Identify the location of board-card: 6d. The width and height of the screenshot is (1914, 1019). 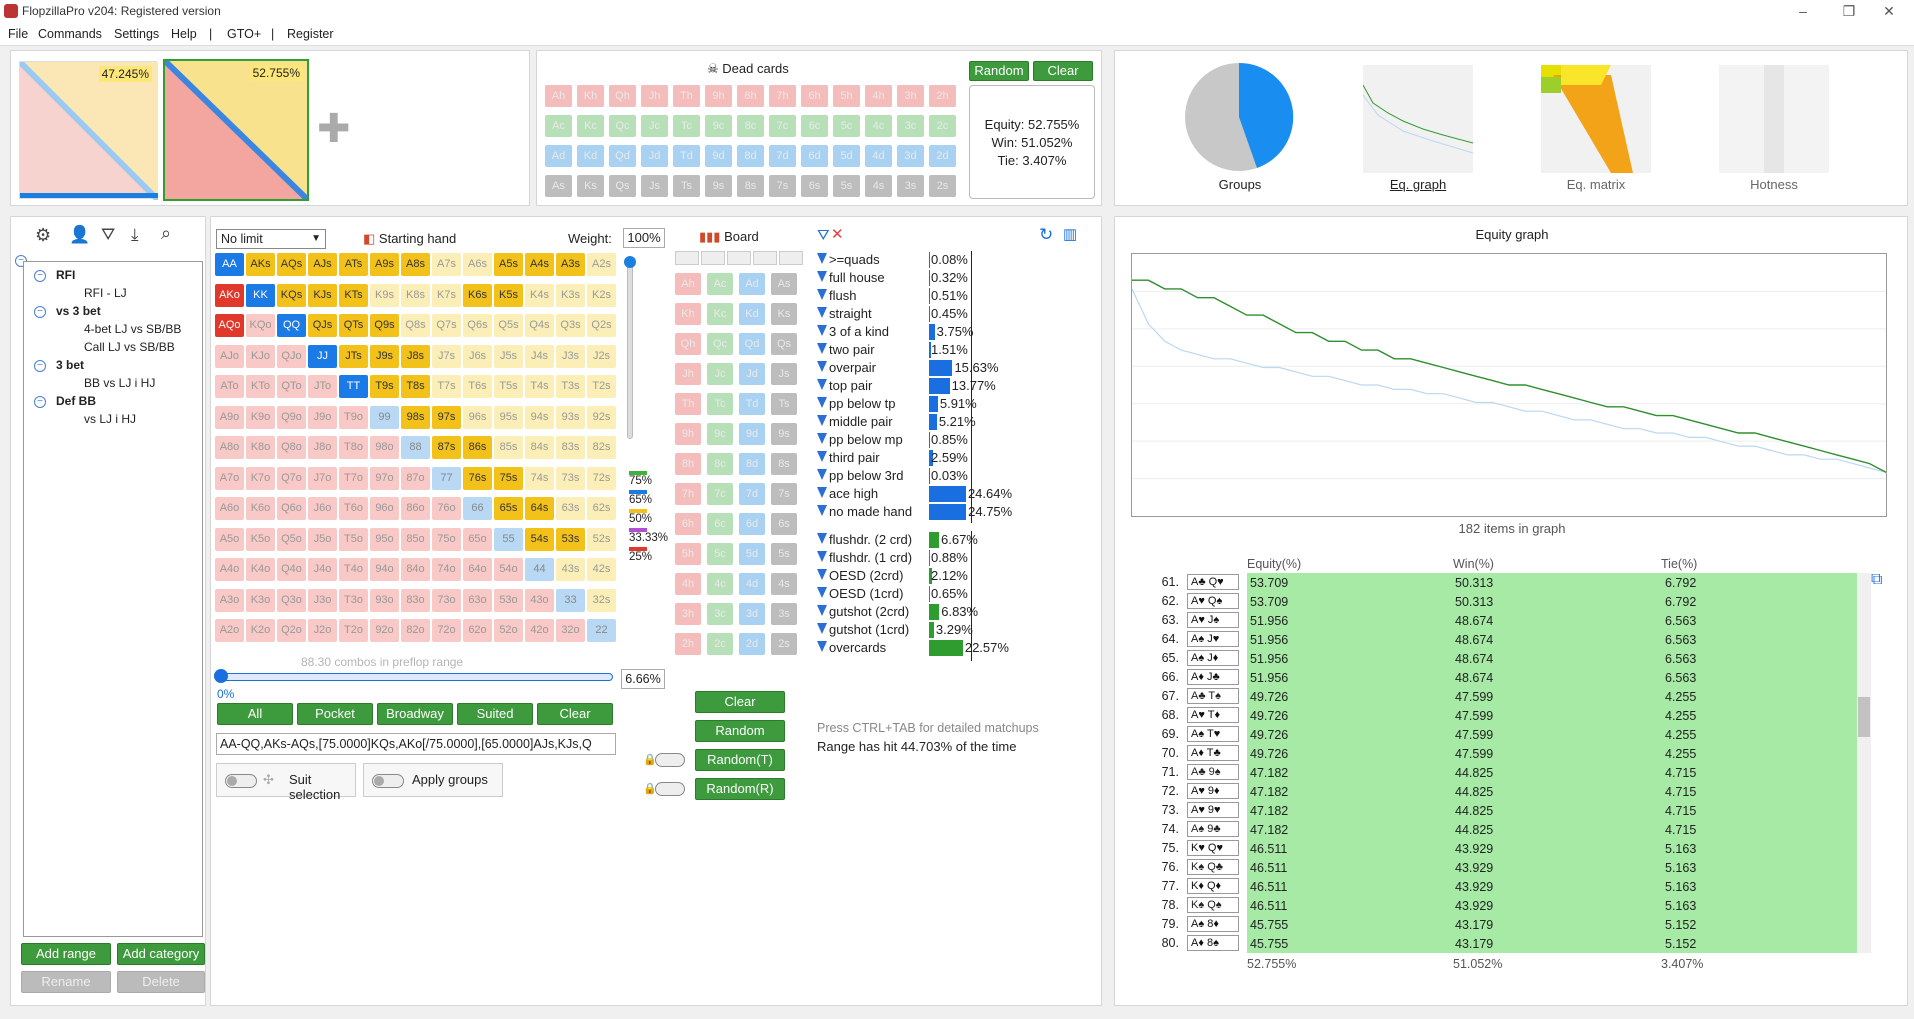
(752, 524).